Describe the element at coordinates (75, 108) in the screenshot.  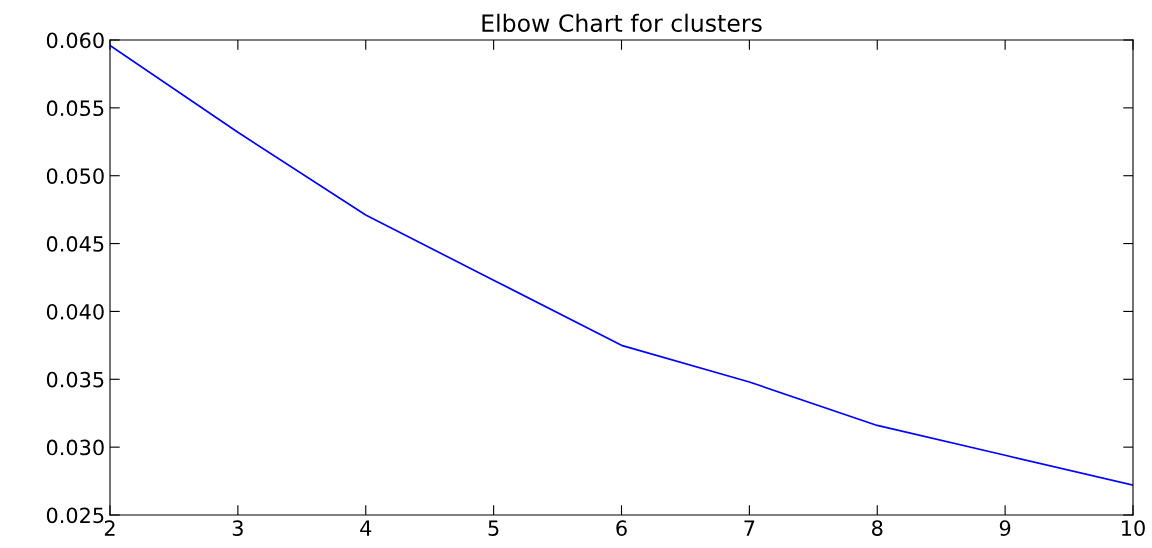
I see `y-tick-label: 0.055` at that location.